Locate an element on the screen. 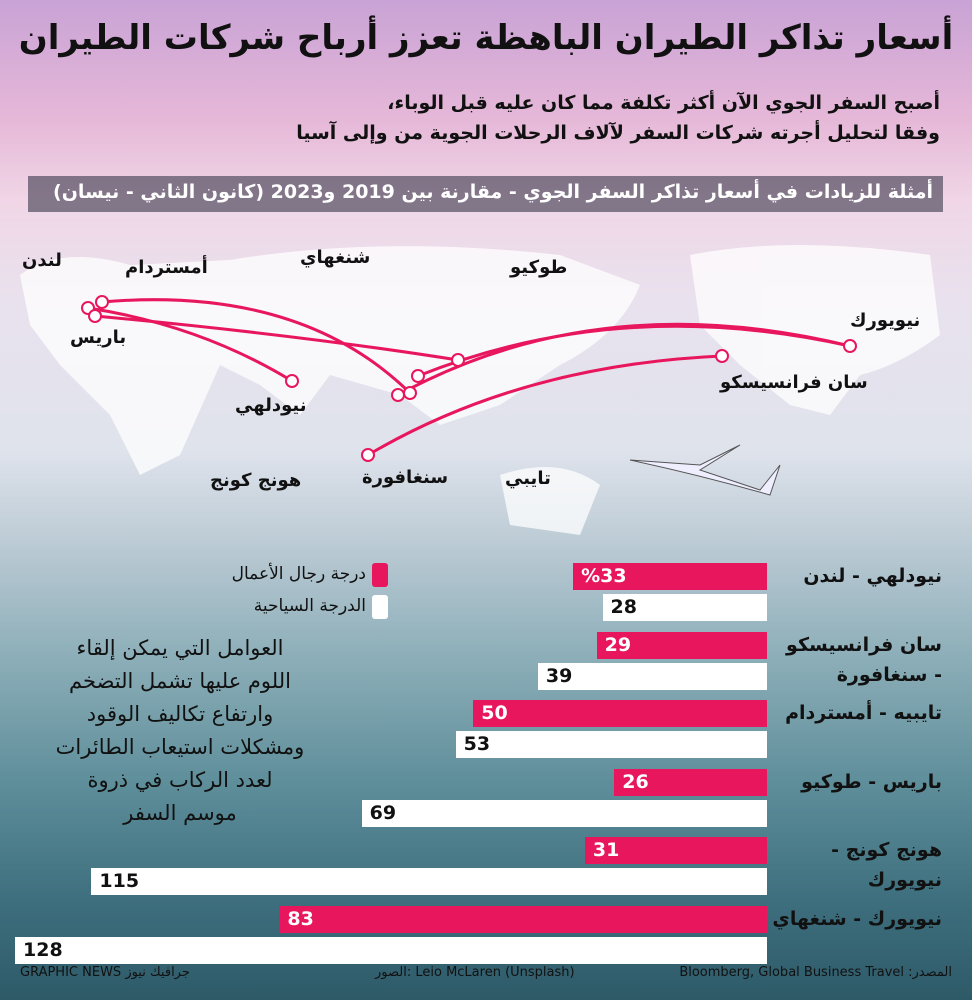 This screenshot has width=972, height=1000. plane is located at coordinates (705, 470).